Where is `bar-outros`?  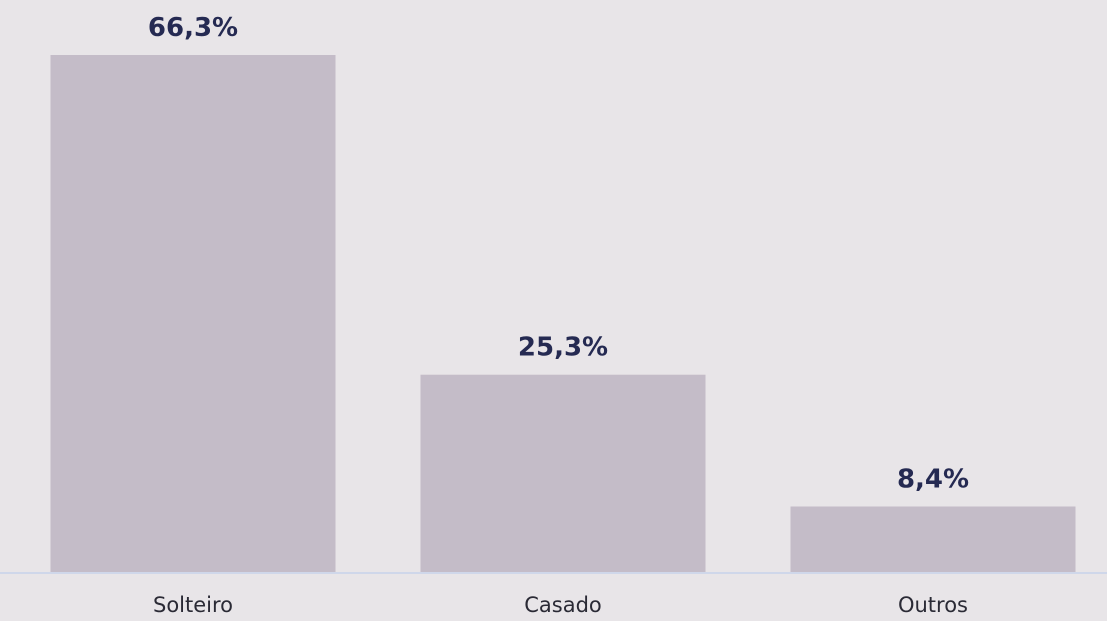
bar-outros is located at coordinates (933, 539).